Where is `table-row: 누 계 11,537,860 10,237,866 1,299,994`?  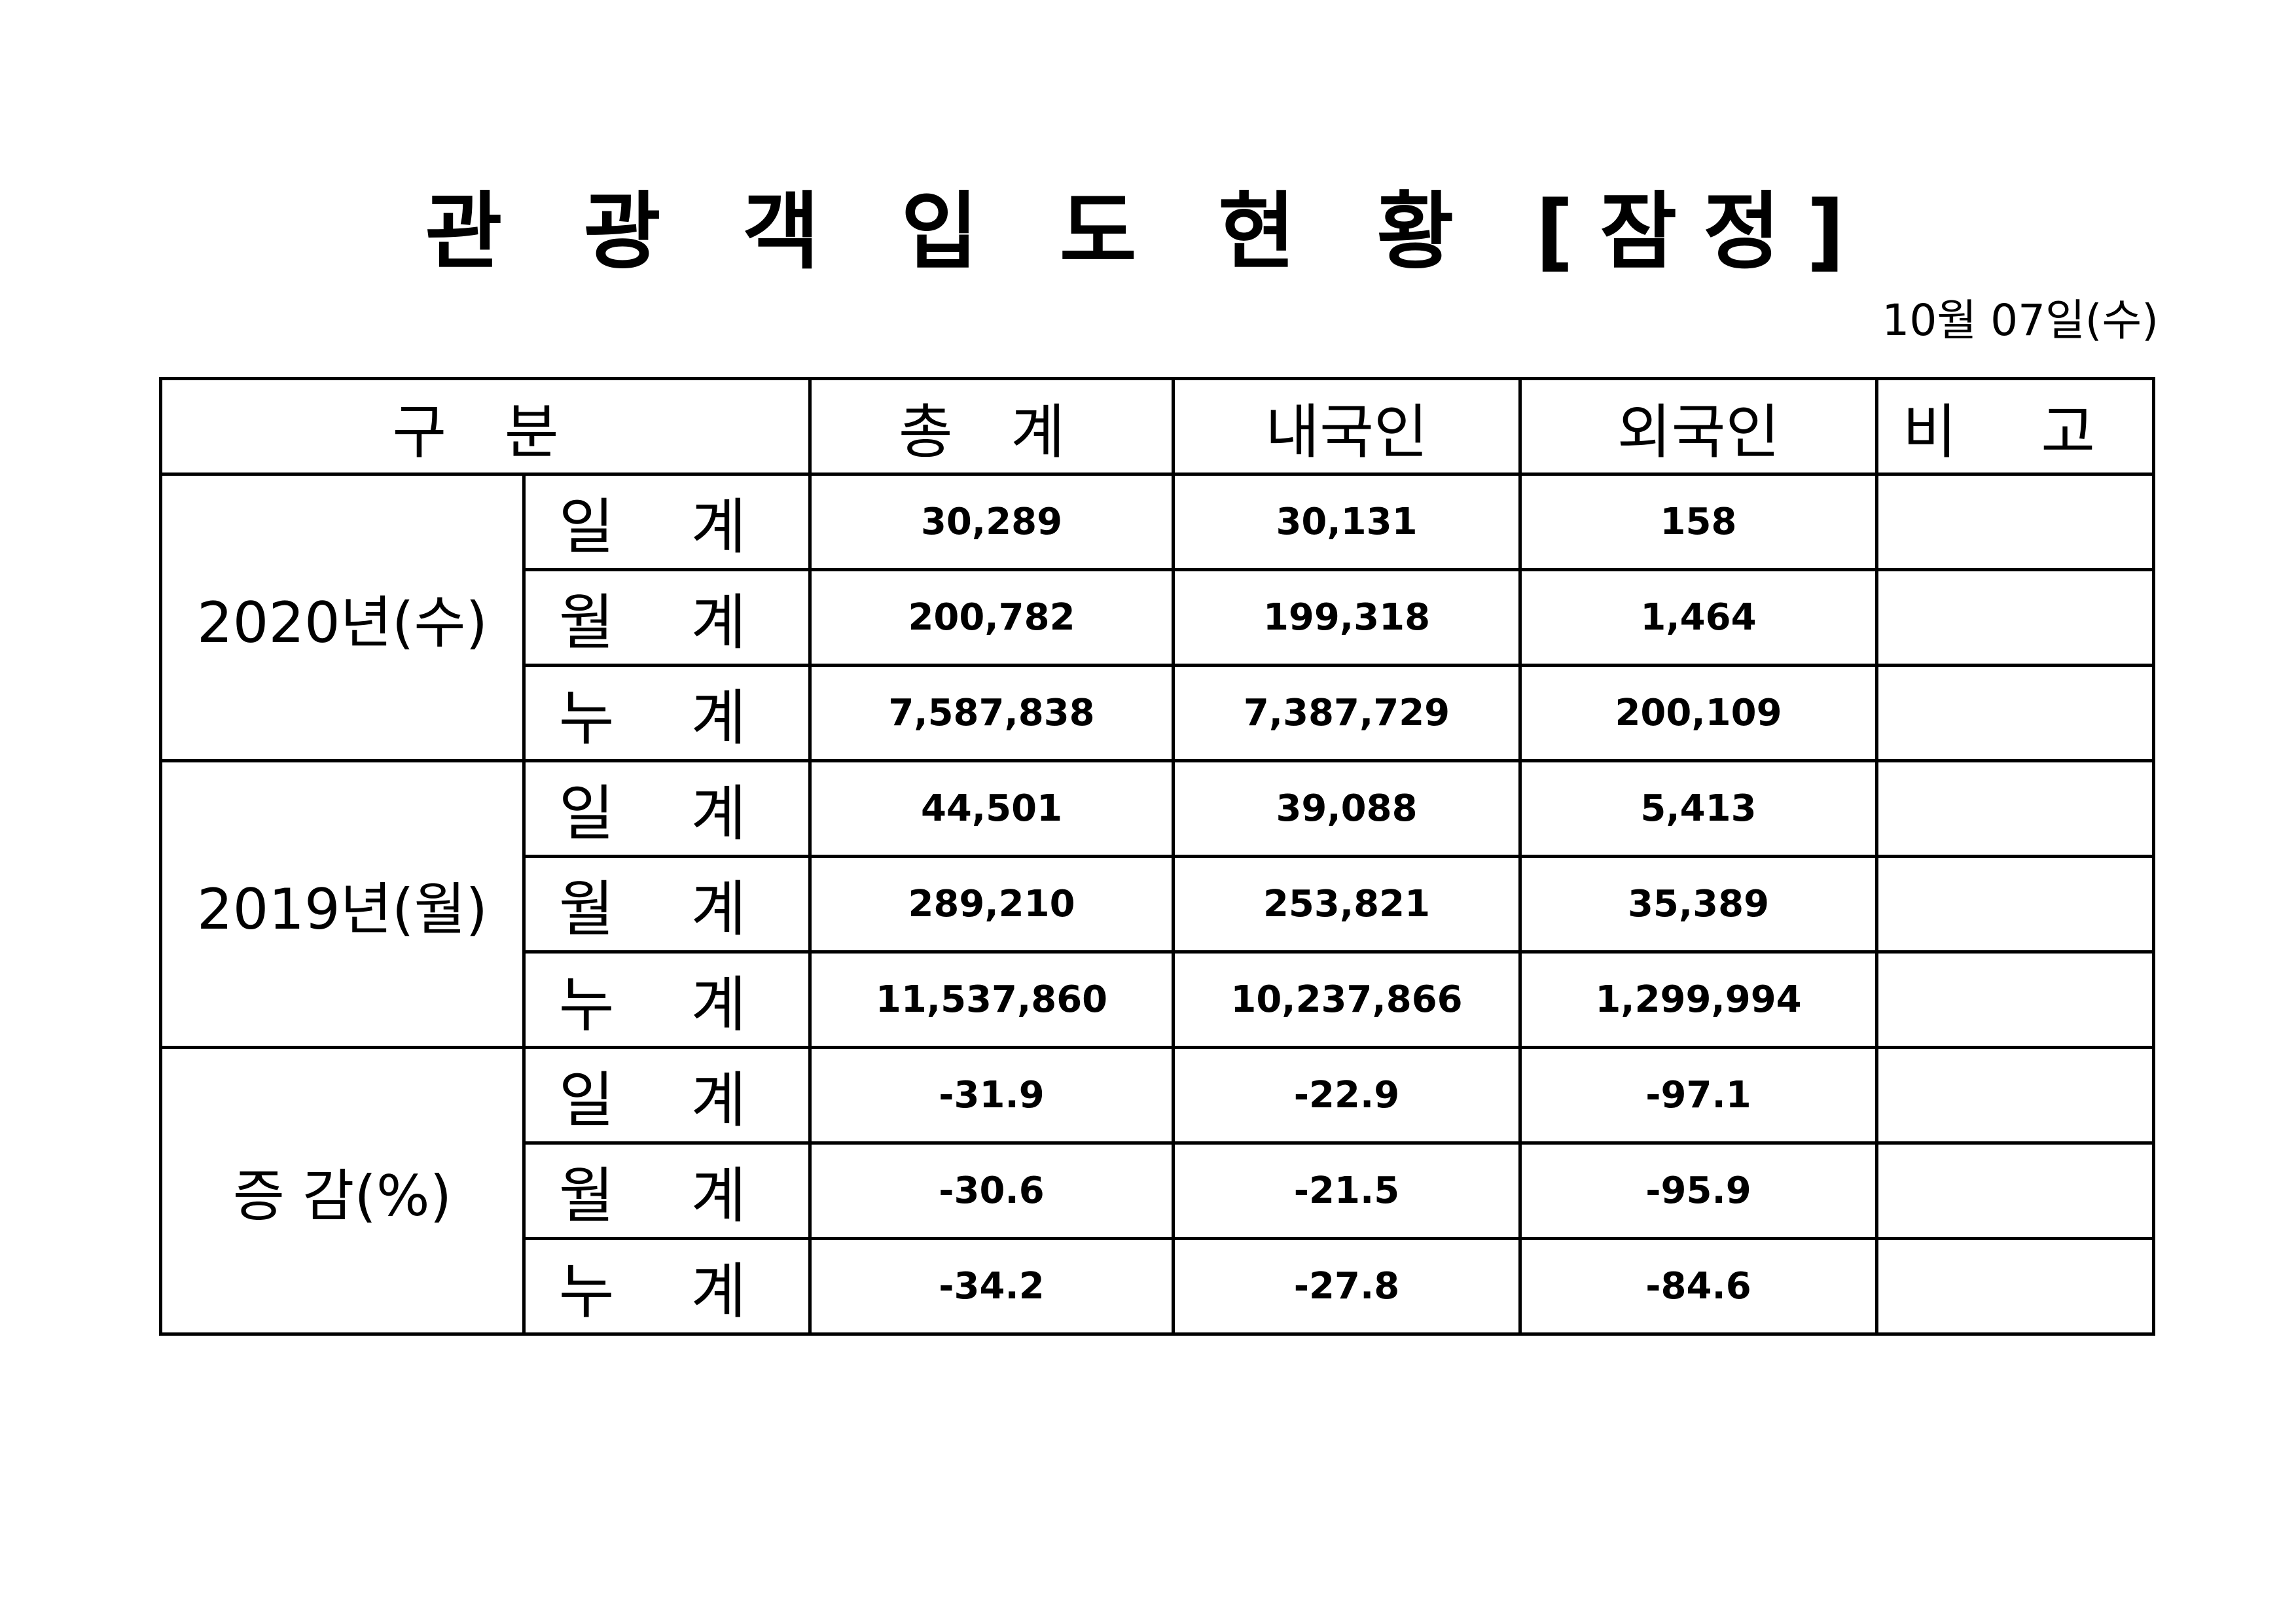
table-row: 누 계 11,537,860 10,237,866 1,299,994 is located at coordinates (1158, 999).